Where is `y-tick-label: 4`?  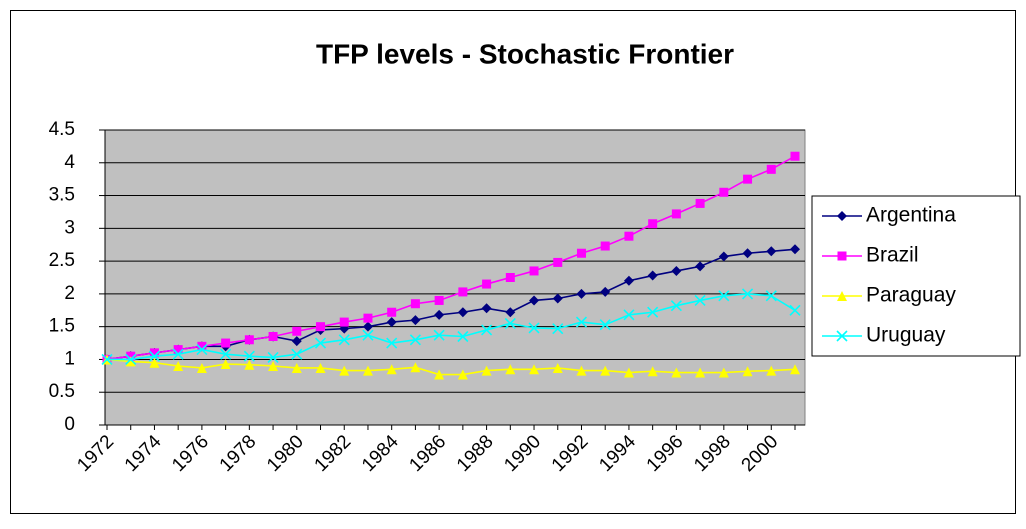
y-tick-label: 4 is located at coordinates (69, 162).